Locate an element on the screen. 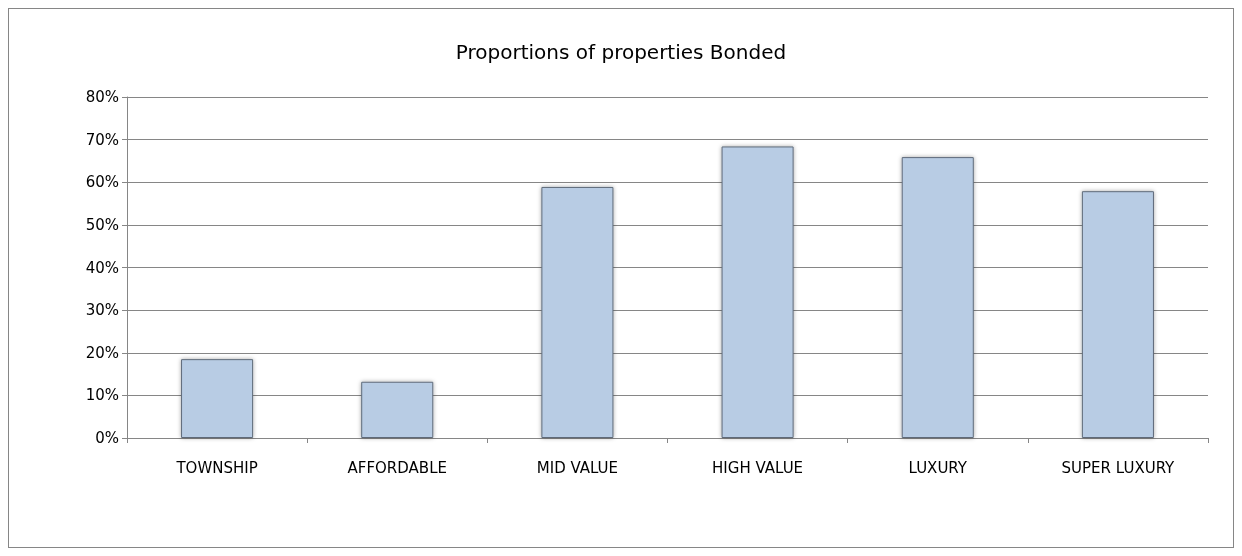 The width and height of the screenshot is (1242, 556). y-tick-label: 30% is located at coordinates (102, 310).